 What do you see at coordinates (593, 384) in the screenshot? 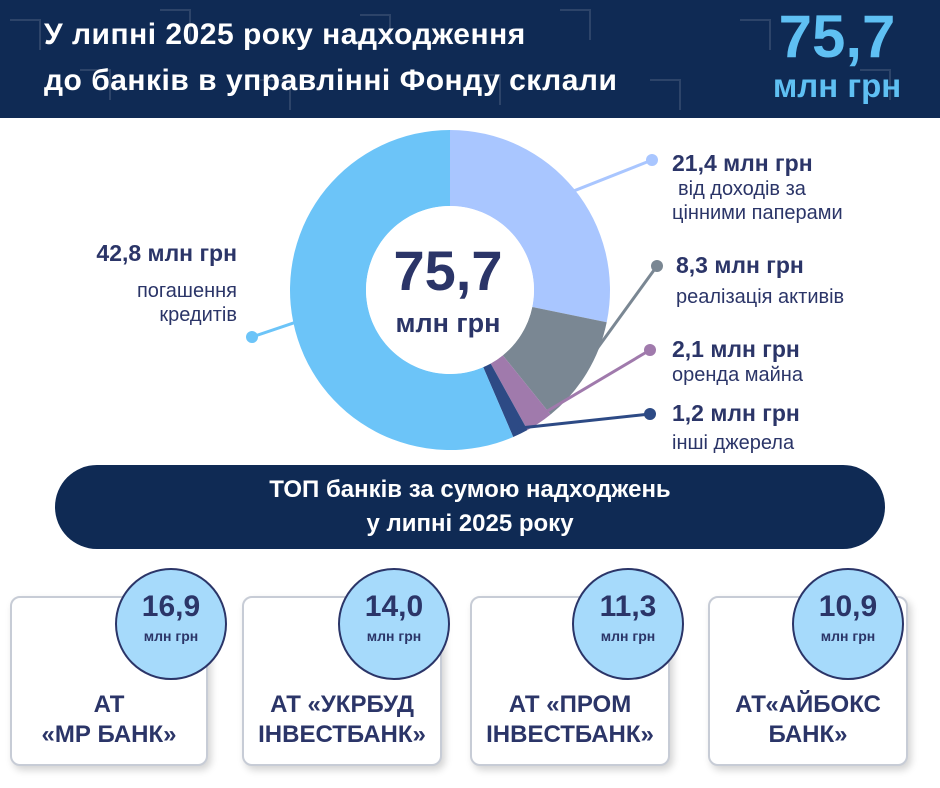
I see `slice-rent-leader` at bounding box center [593, 384].